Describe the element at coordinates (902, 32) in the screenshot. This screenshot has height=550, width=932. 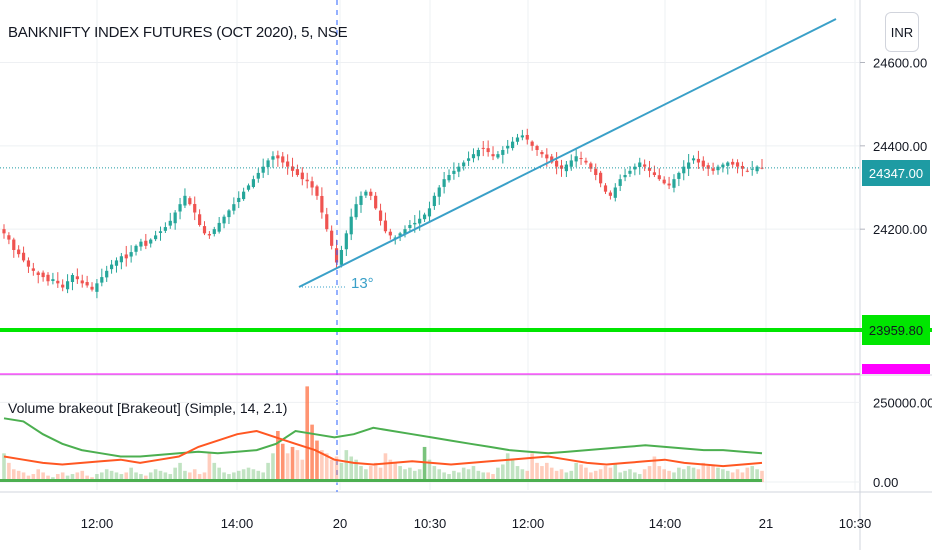
I see `currency-button: INR` at that location.